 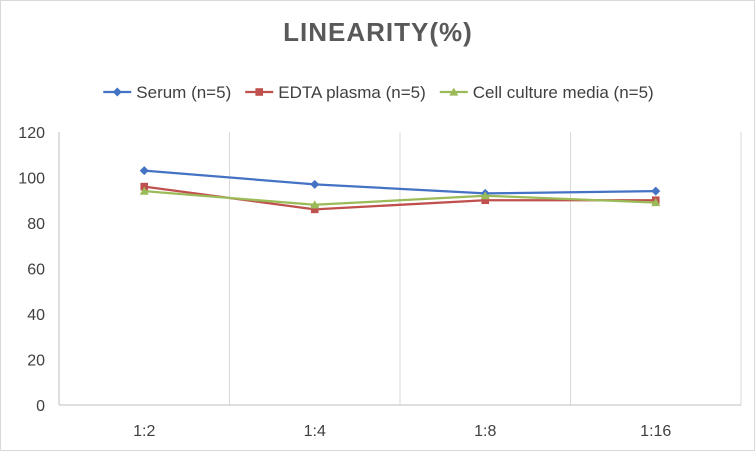 I want to click on series-group, so click(x=400, y=190).